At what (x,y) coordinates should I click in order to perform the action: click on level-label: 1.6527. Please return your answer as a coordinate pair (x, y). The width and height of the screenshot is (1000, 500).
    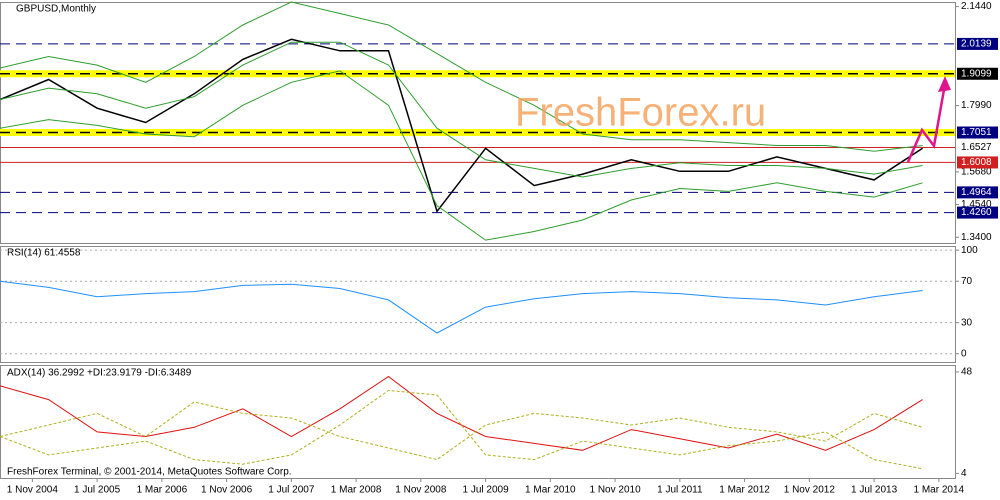
    Looking at the image, I should click on (976, 147).